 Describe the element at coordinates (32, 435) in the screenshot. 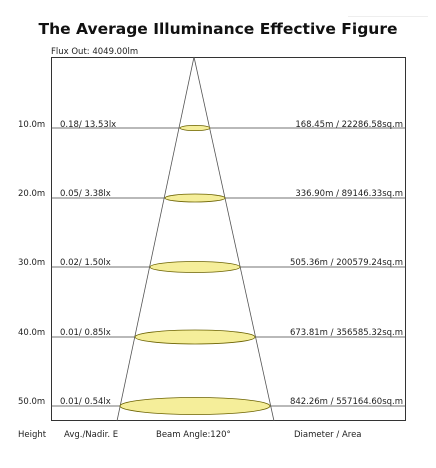

I see `footer-height-label: Height` at that location.